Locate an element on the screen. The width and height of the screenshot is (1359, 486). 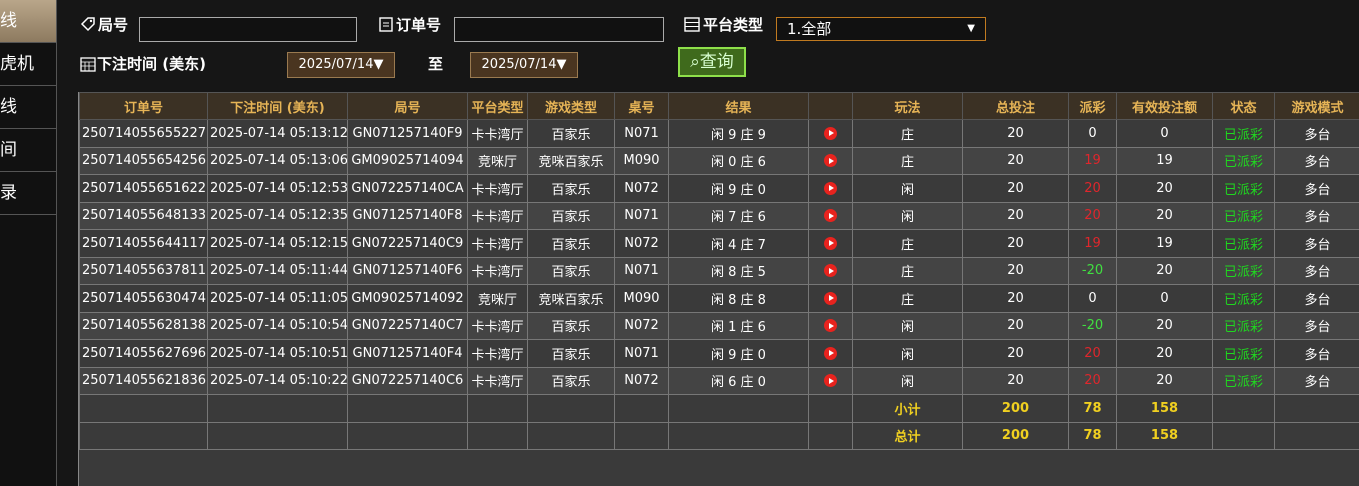
order-input is located at coordinates (559, 29).